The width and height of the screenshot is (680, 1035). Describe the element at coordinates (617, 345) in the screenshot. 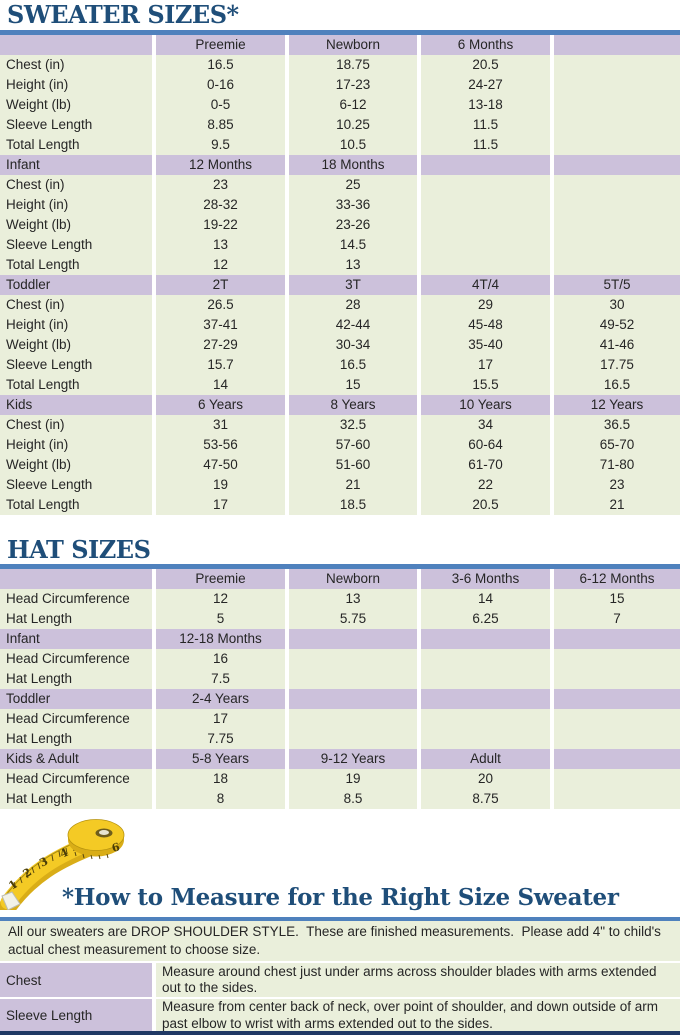

I see `value-cell: 41-46` at that location.